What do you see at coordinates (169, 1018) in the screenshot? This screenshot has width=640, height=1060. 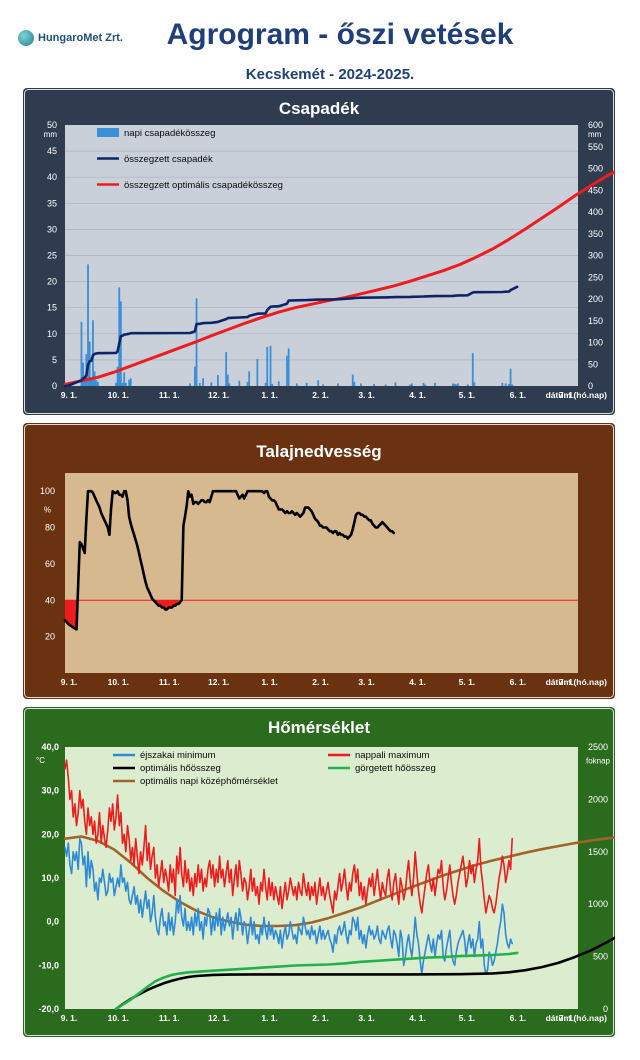 I see `x-tick-label: 11. 1.` at bounding box center [169, 1018].